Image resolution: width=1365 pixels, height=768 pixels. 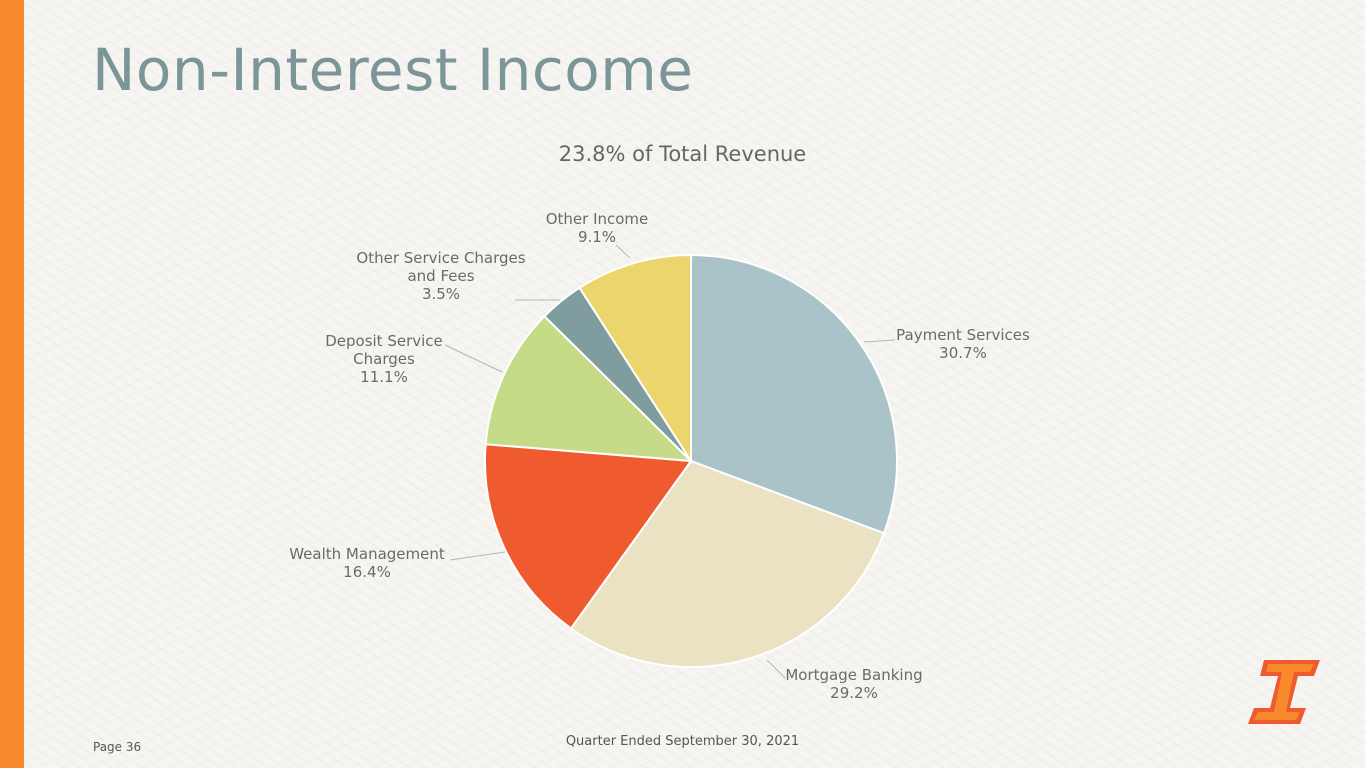 What do you see at coordinates (440, 276) in the screenshot?
I see `slice-label: Other Service Charges and Fees 3.5%` at bounding box center [440, 276].